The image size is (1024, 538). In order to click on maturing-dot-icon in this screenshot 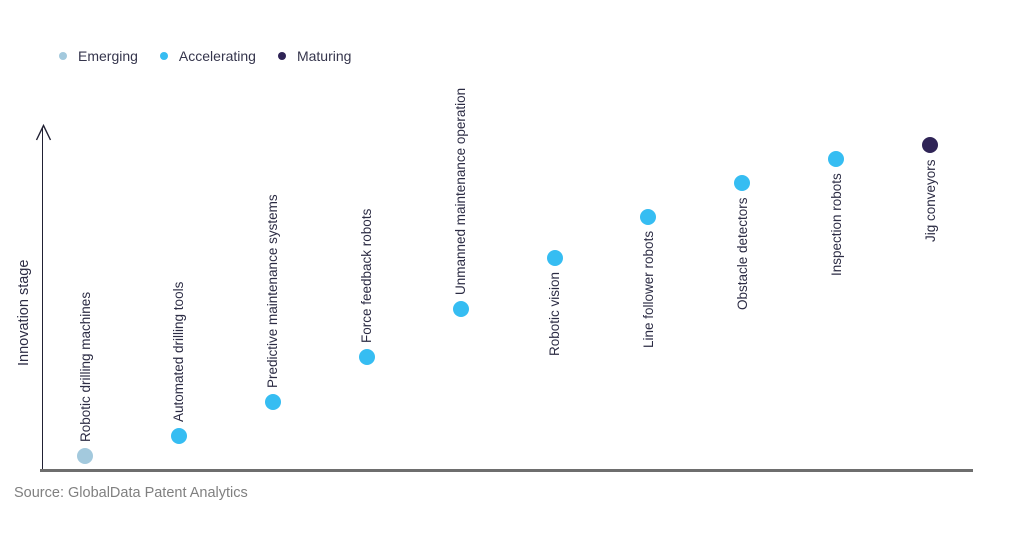, I will do `click(281, 56)`.